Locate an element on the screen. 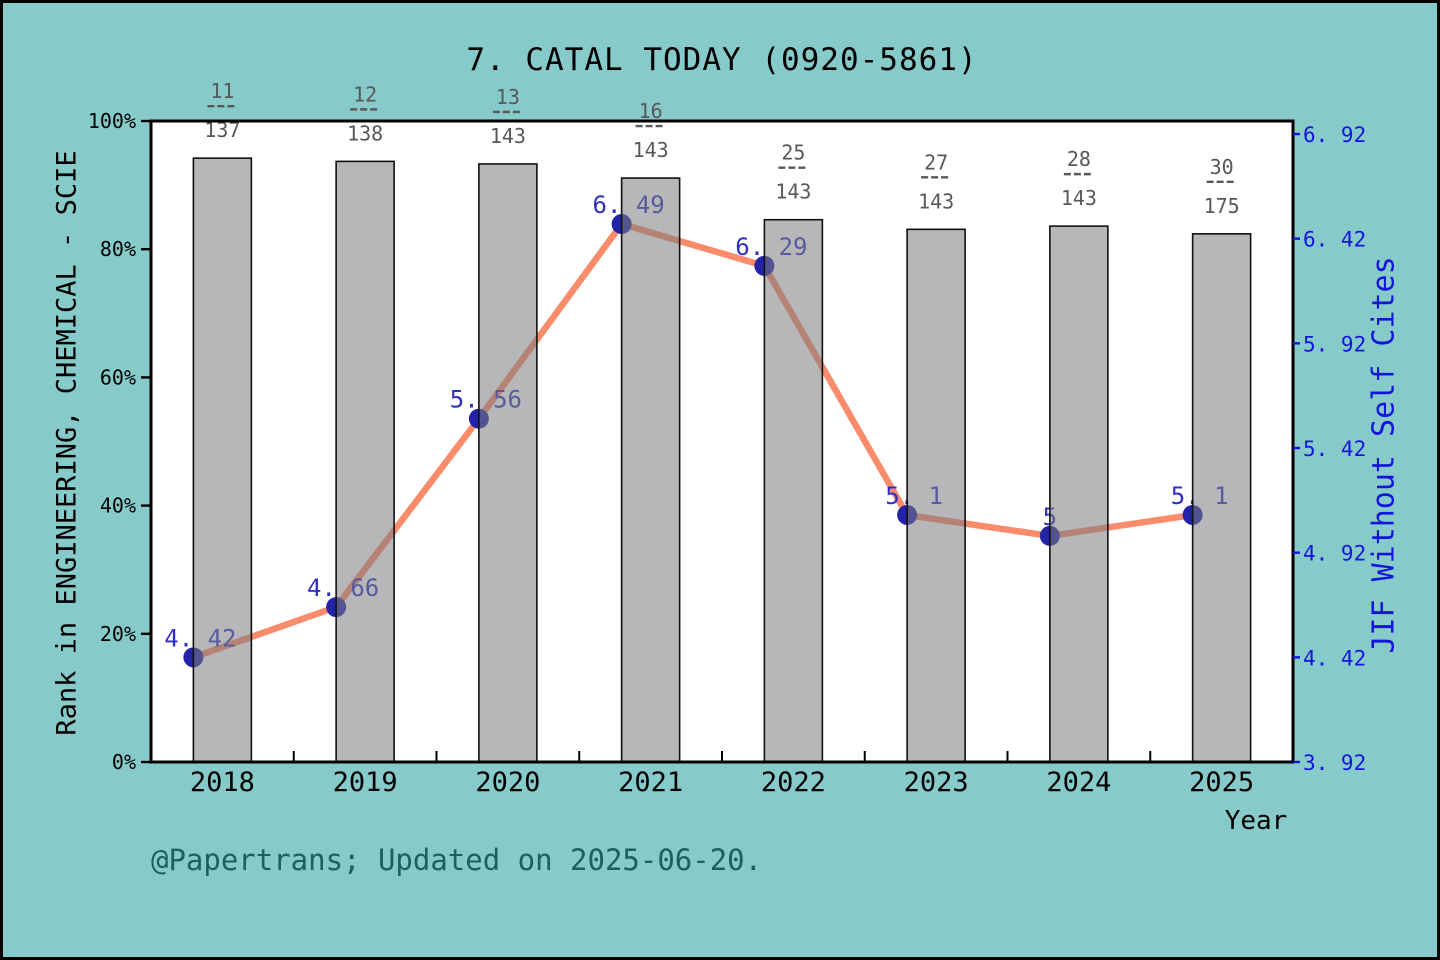 This screenshot has width=1440, height=960. x-tick-label: 2018 is located at coordinates (222, 782).